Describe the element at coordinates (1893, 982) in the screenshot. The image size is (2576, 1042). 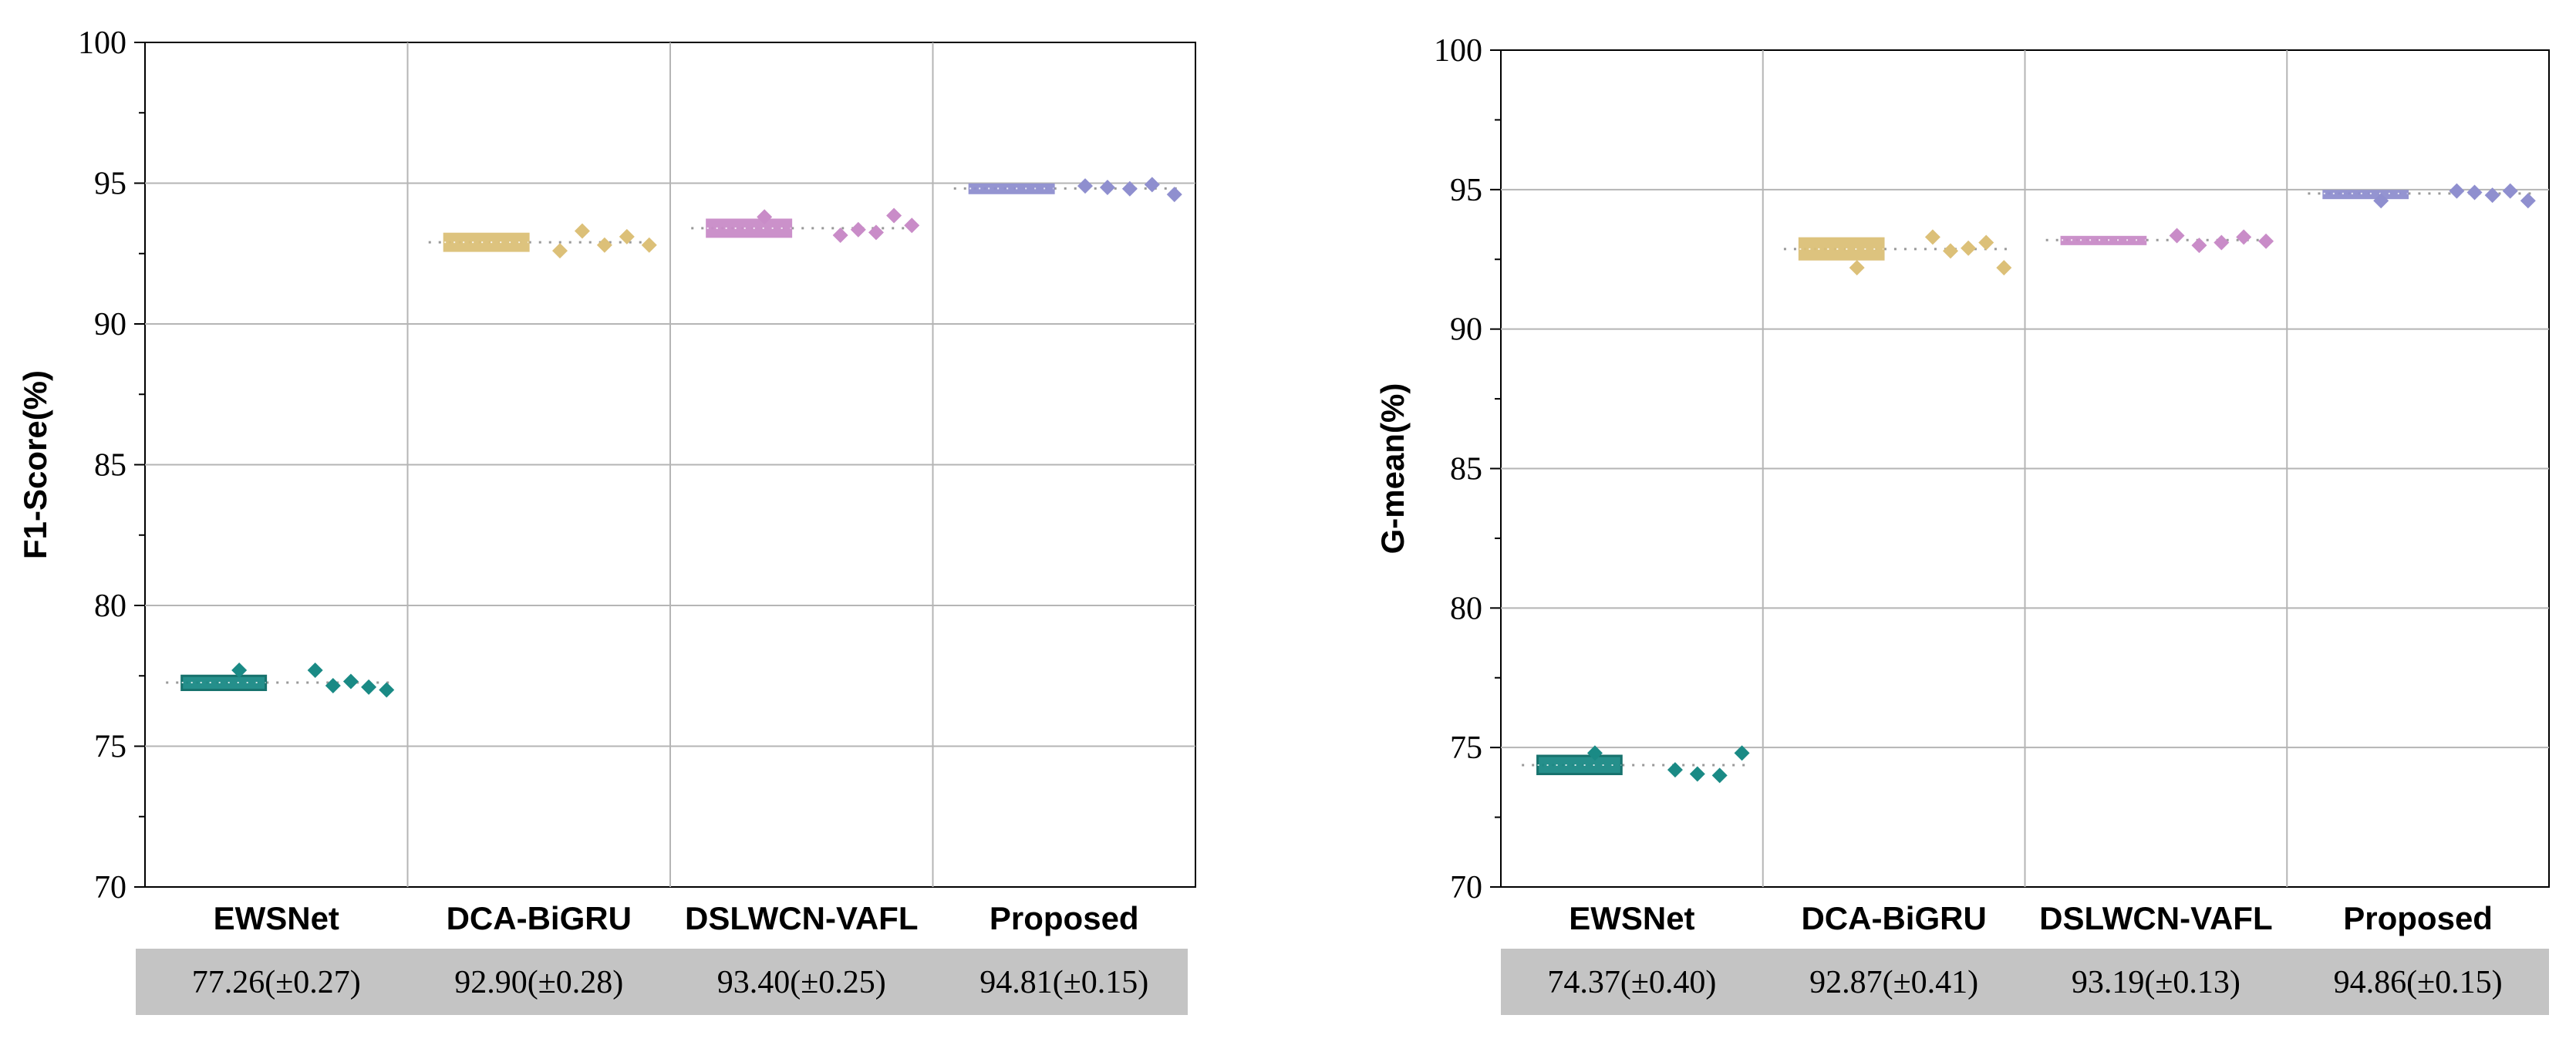
I see `stat-label: 92.87(±0.41)` at that location.